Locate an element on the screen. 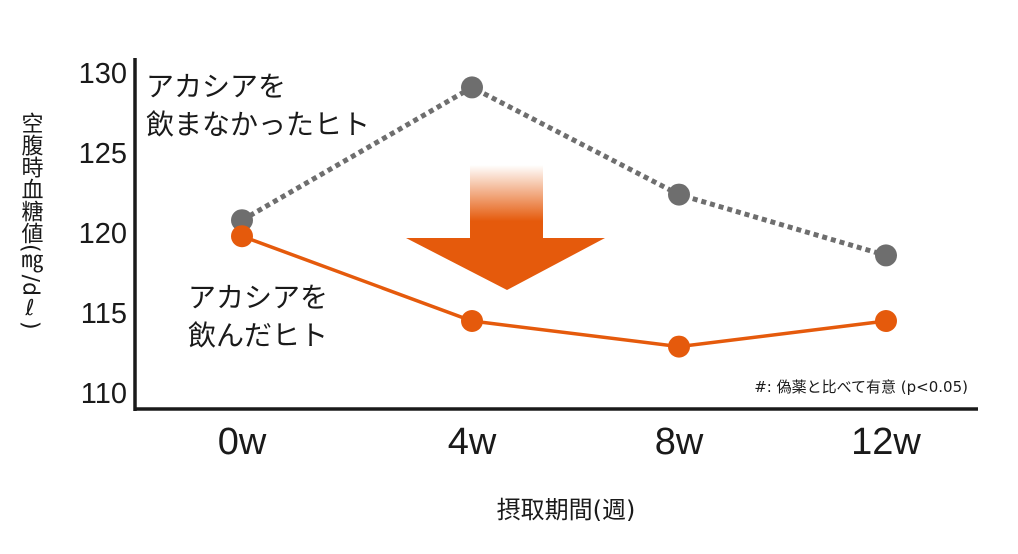 The height and width of the screenshot is (554, 1018). x-tick-label: 8w is located at coordinates (679, 442).